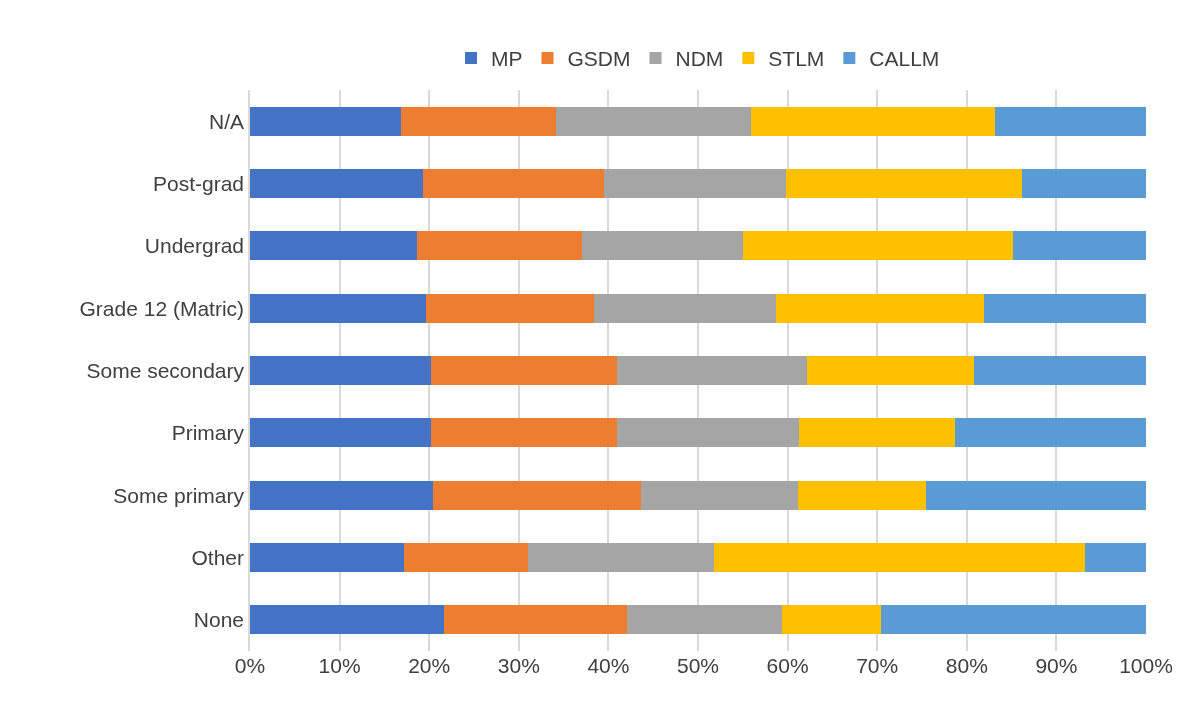 This screenshot has height=706, width=1196. Describe the element at coordinates (796, 59) in the screenshot. I see `legend-label: STLM` at that location.